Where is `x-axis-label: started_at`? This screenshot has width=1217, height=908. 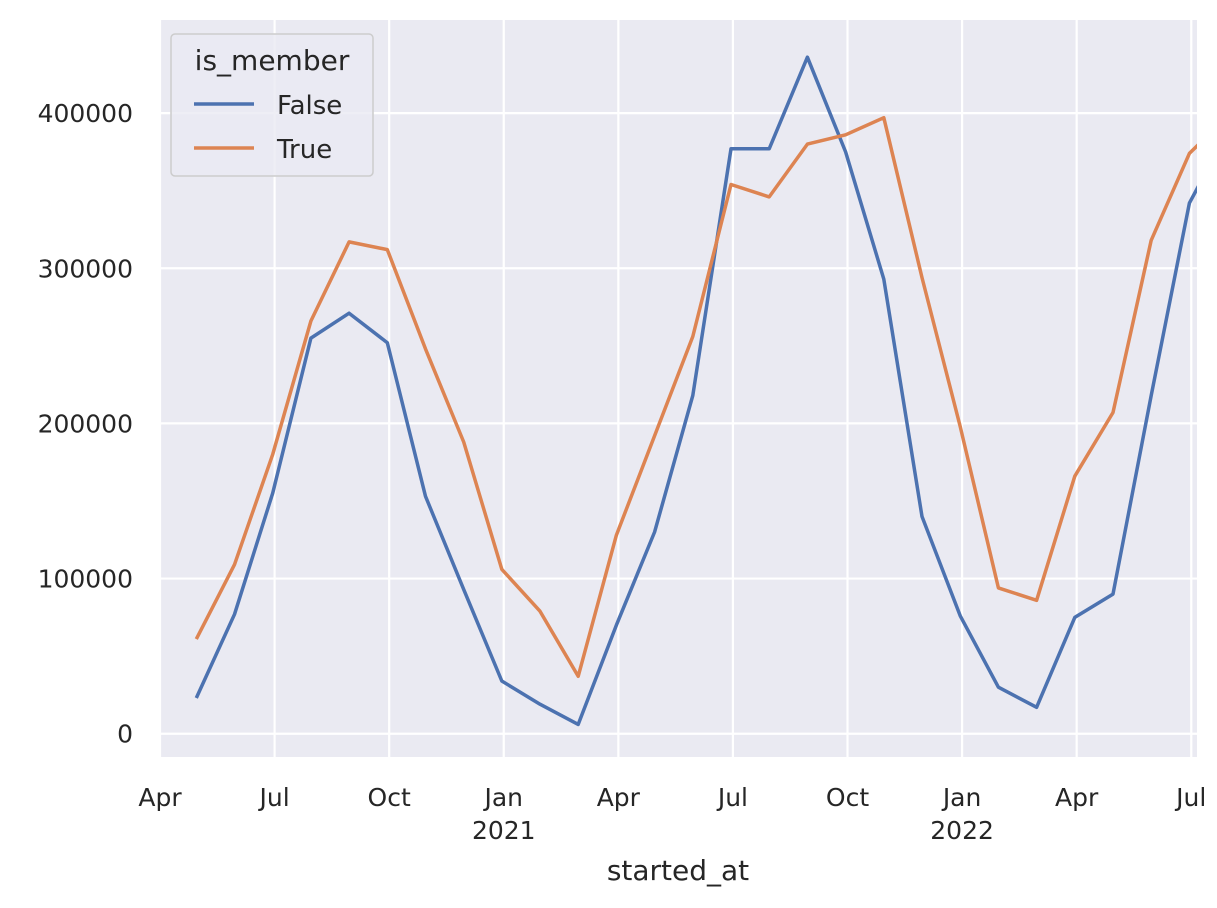
x-axis-label: started_at is located at coordinates (678, 870).